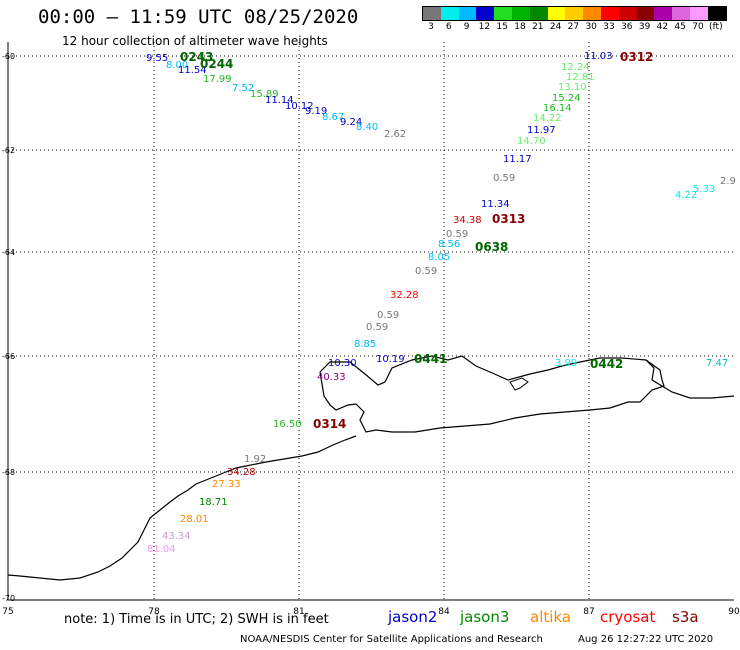 This screenshot has width=740, height=650. What do you see at coordinates (609, 27) in the screenshot?
I see `legend-label: 33` at bounding box center [609, 27].